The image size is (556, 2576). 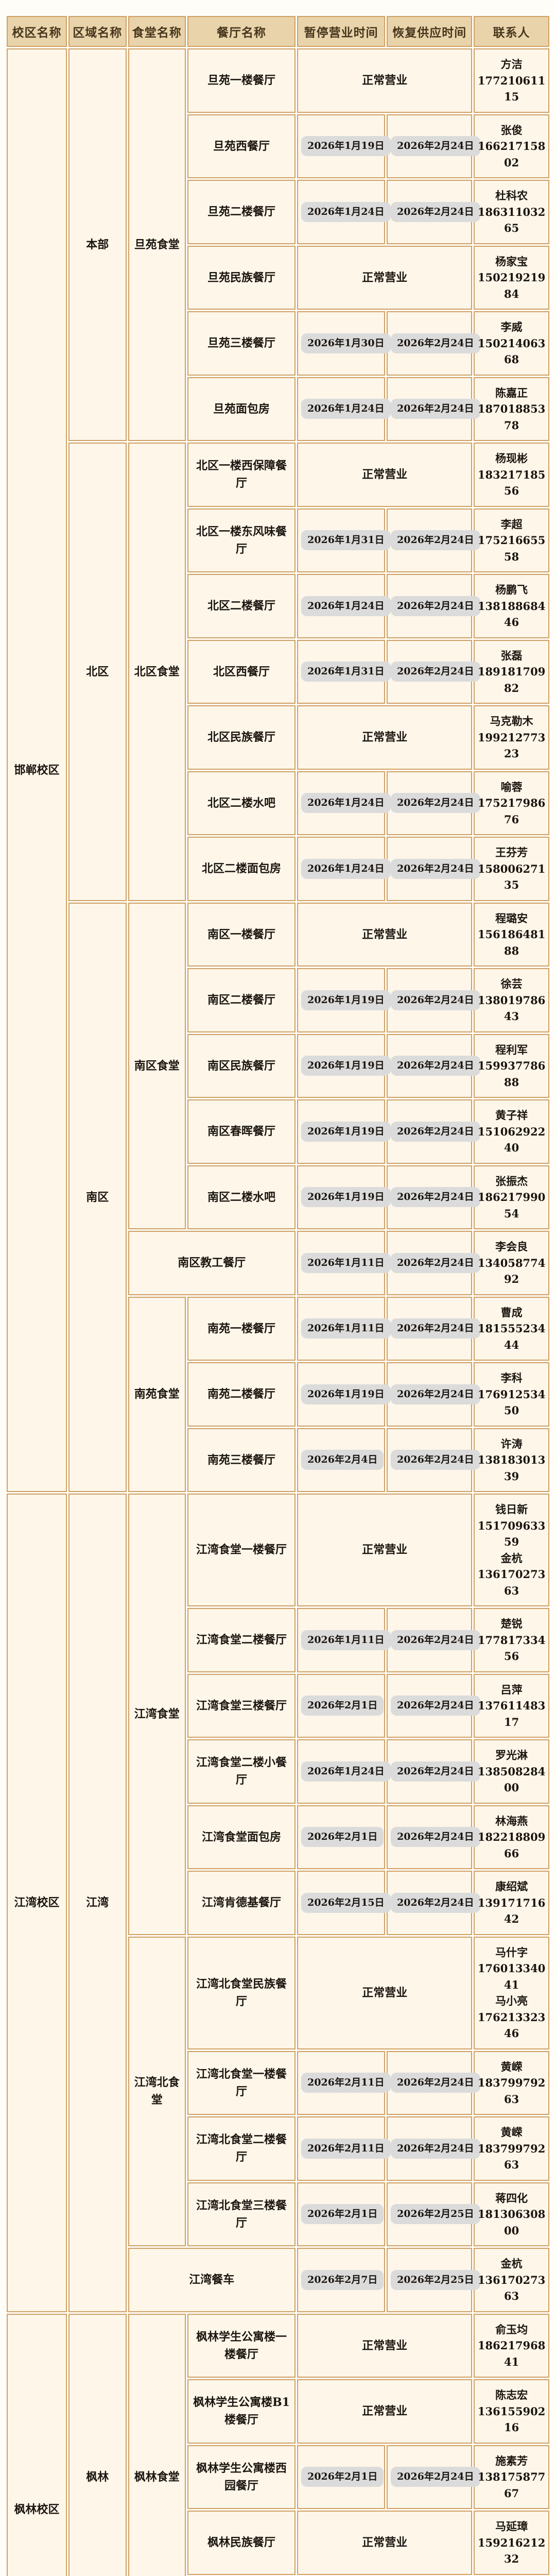 I want to click on contact-line: 17621332346, so click(x=511, y=2025).